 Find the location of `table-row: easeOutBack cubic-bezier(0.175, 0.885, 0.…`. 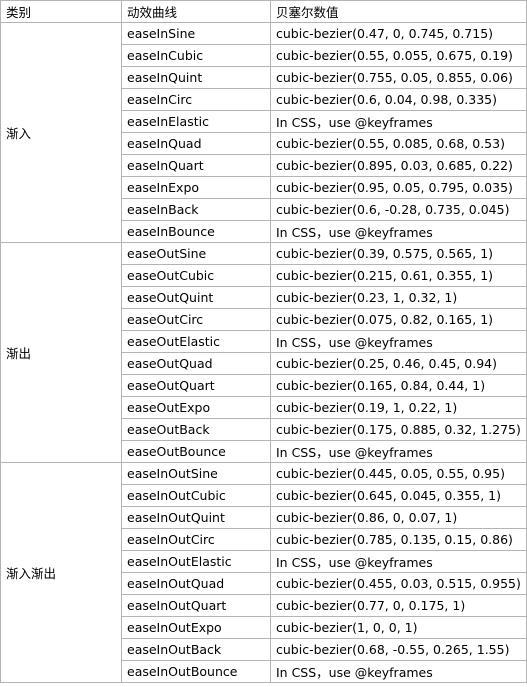

table-row: easeOutBack cubic-bezier(0.175, 0.885, 0.… is located at coordinates (264, 429).